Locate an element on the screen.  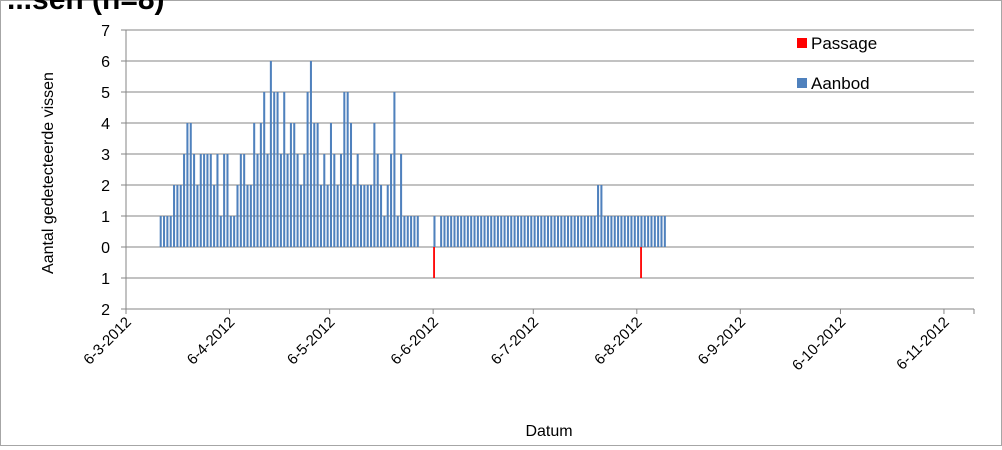
legend-label-aanbod: Aanbod is located at coordinates (840, 83).